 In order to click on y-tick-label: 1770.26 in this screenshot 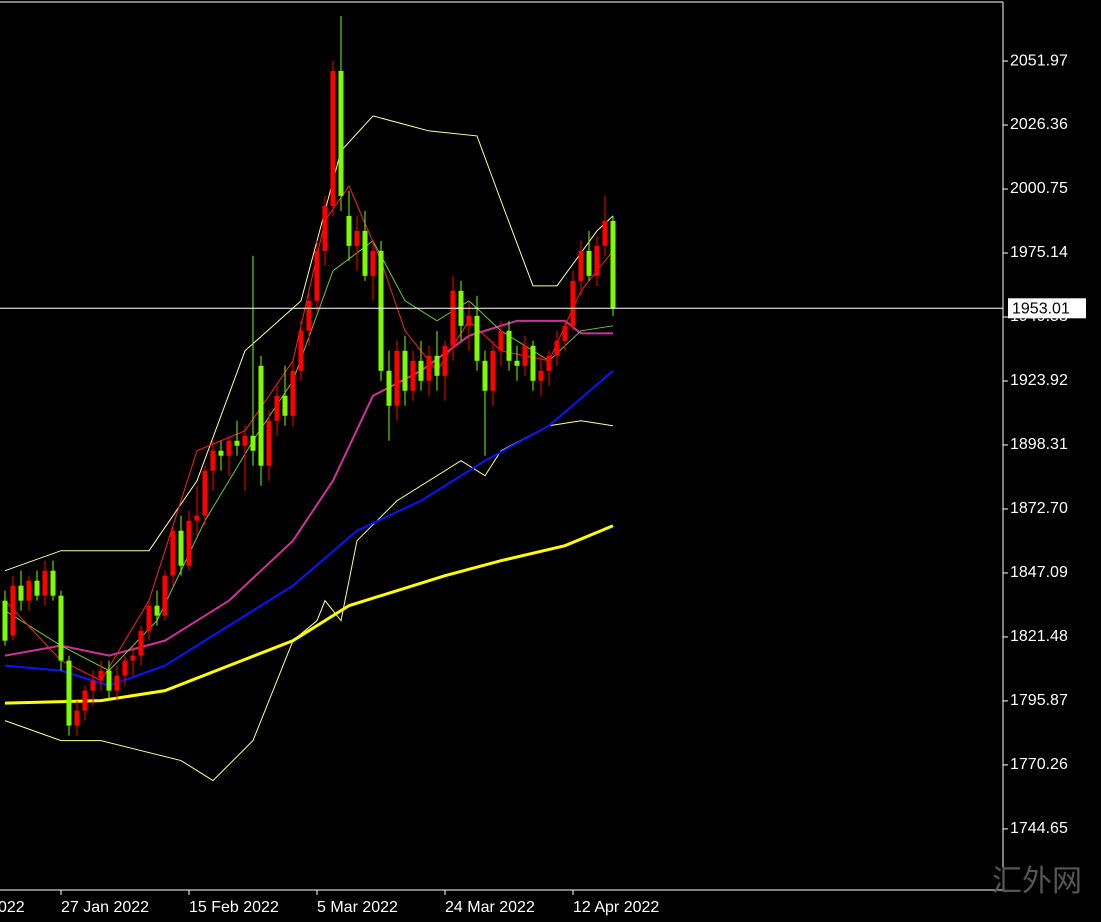, I will do `click(1039, 764)`.